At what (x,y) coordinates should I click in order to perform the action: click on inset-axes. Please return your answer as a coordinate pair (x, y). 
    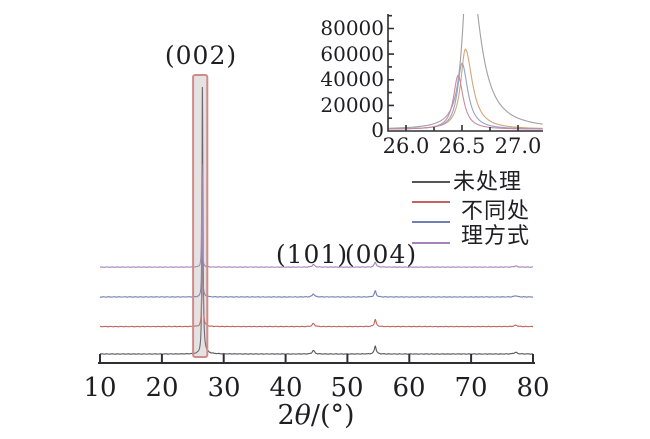
    Looking at the image, I should click on (465, 73).